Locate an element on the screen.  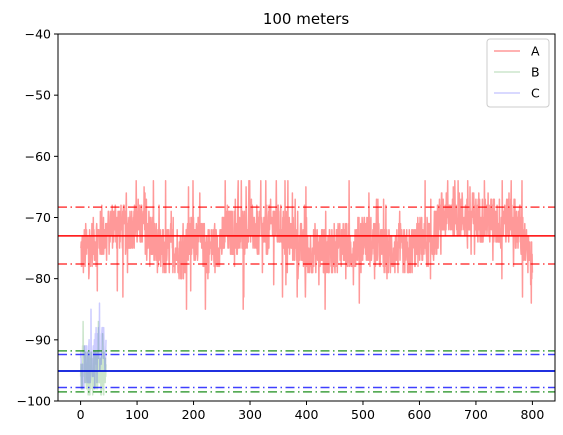
legend-box is located at coordinates (518, 73).